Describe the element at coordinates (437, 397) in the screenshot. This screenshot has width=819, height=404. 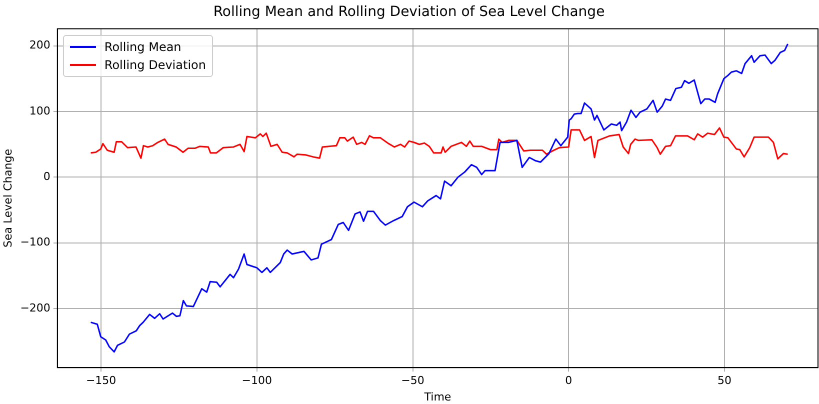
I see `x-axis-title: Time` at that location.